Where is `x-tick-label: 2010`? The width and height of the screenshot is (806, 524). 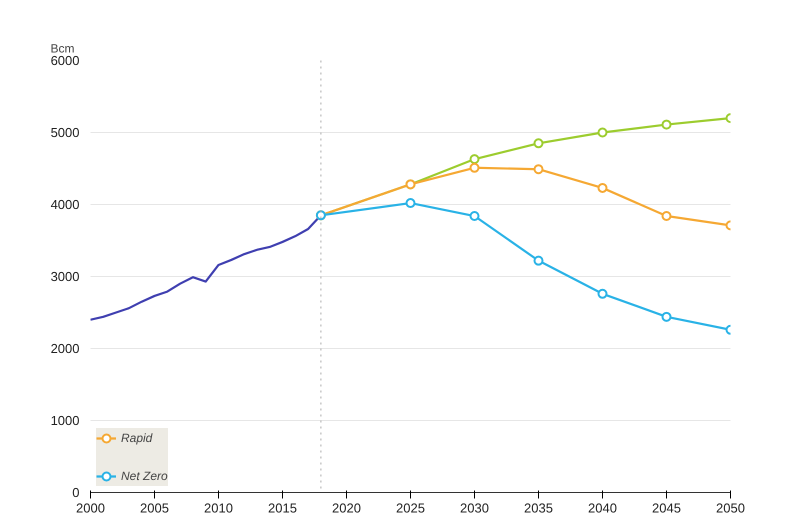
x-tick-label: 2010 is located at coordinates (218, 508).